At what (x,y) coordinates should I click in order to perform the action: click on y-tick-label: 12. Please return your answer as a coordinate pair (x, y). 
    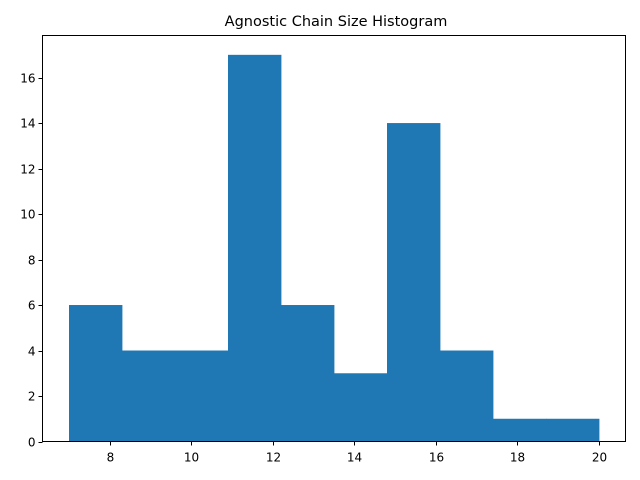
    Looking at the image, I should click on (27, 170).